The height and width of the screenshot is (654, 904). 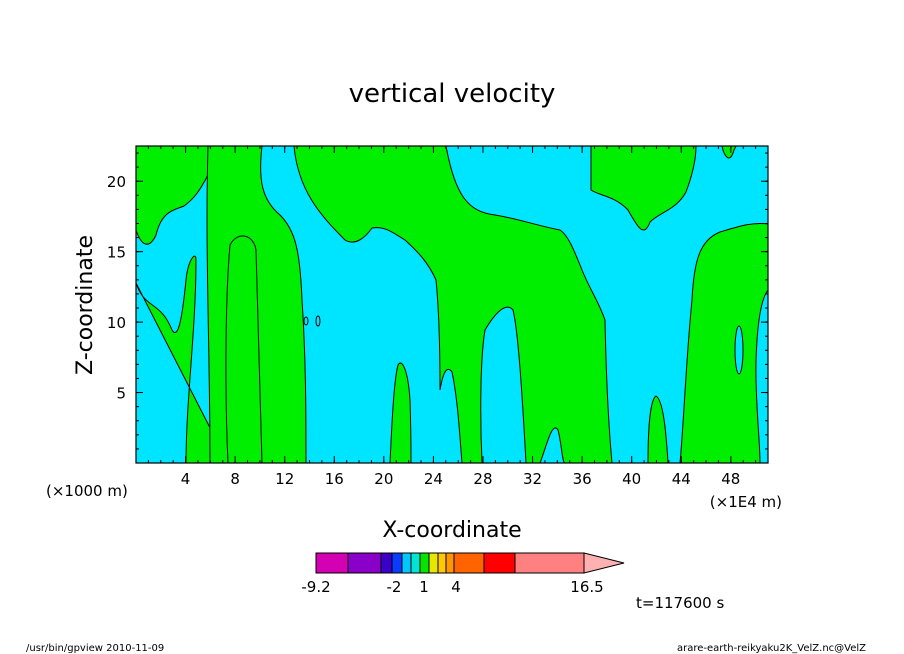 What do you see at coordinates (532, 479) in the screenshot?
I see `x-tick-label: 32` at bounding box center [532, 479].